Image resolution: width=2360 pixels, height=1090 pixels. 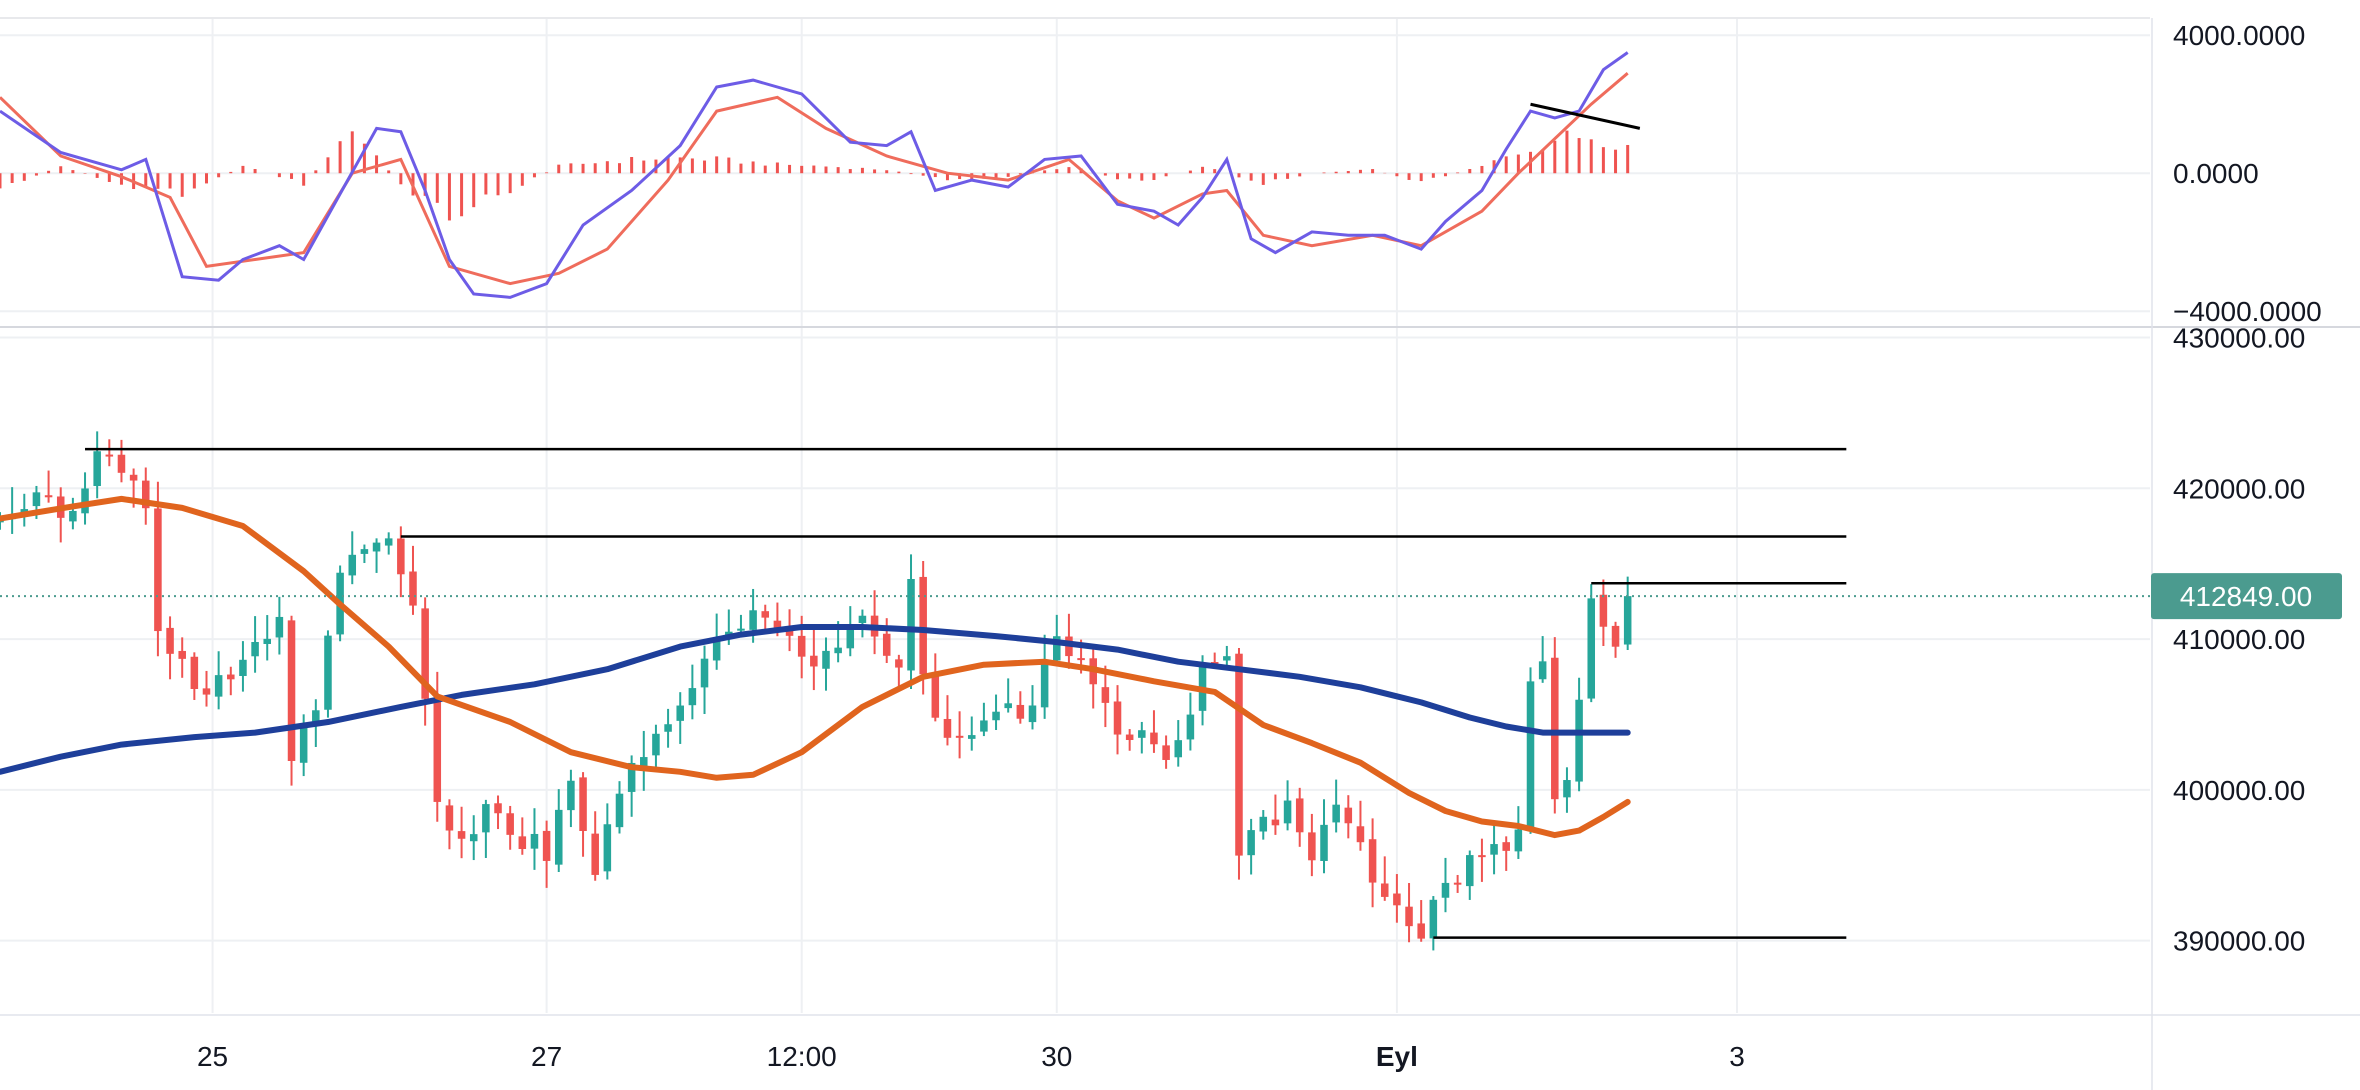 I want to click on macd-price-scale: 4000.0000 0.0000 −4000.0000, so click(x=2247, y=173).